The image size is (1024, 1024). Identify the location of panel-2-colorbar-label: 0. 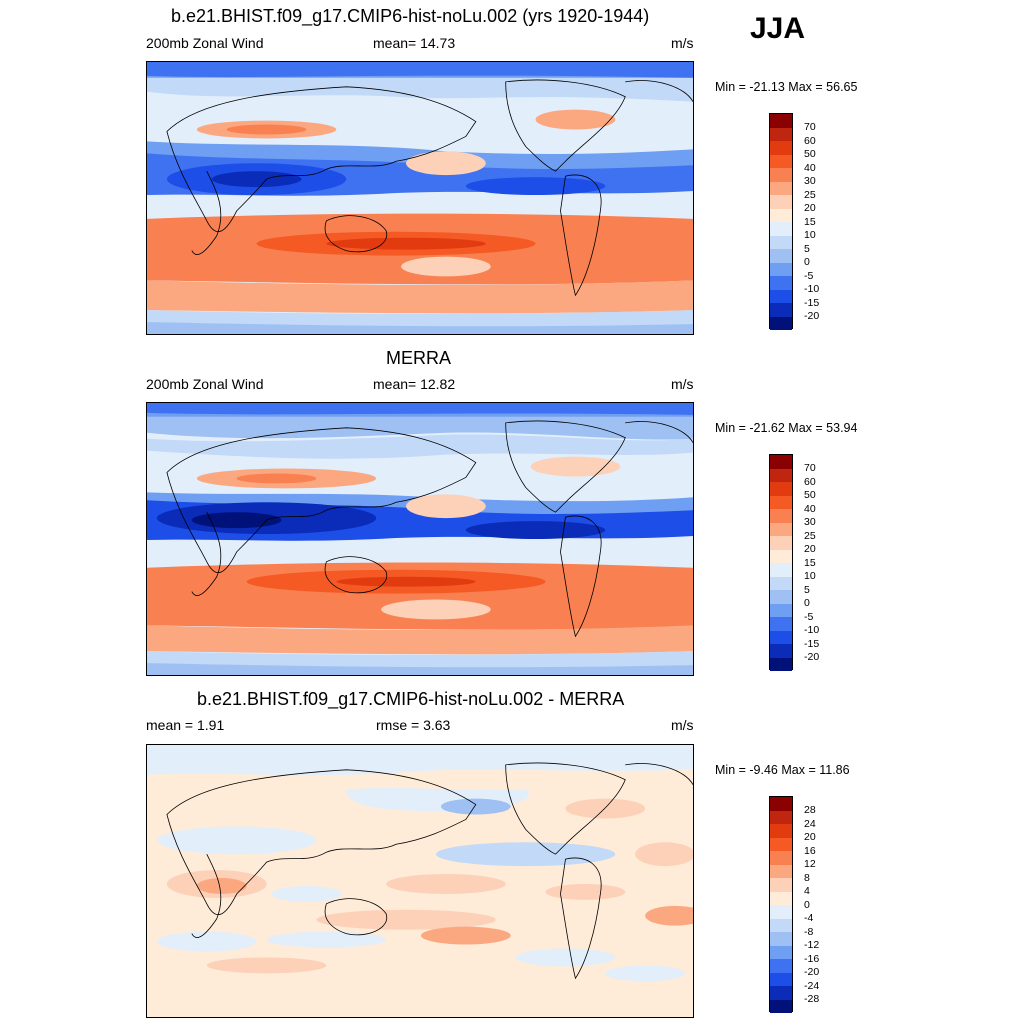
(807, 603).